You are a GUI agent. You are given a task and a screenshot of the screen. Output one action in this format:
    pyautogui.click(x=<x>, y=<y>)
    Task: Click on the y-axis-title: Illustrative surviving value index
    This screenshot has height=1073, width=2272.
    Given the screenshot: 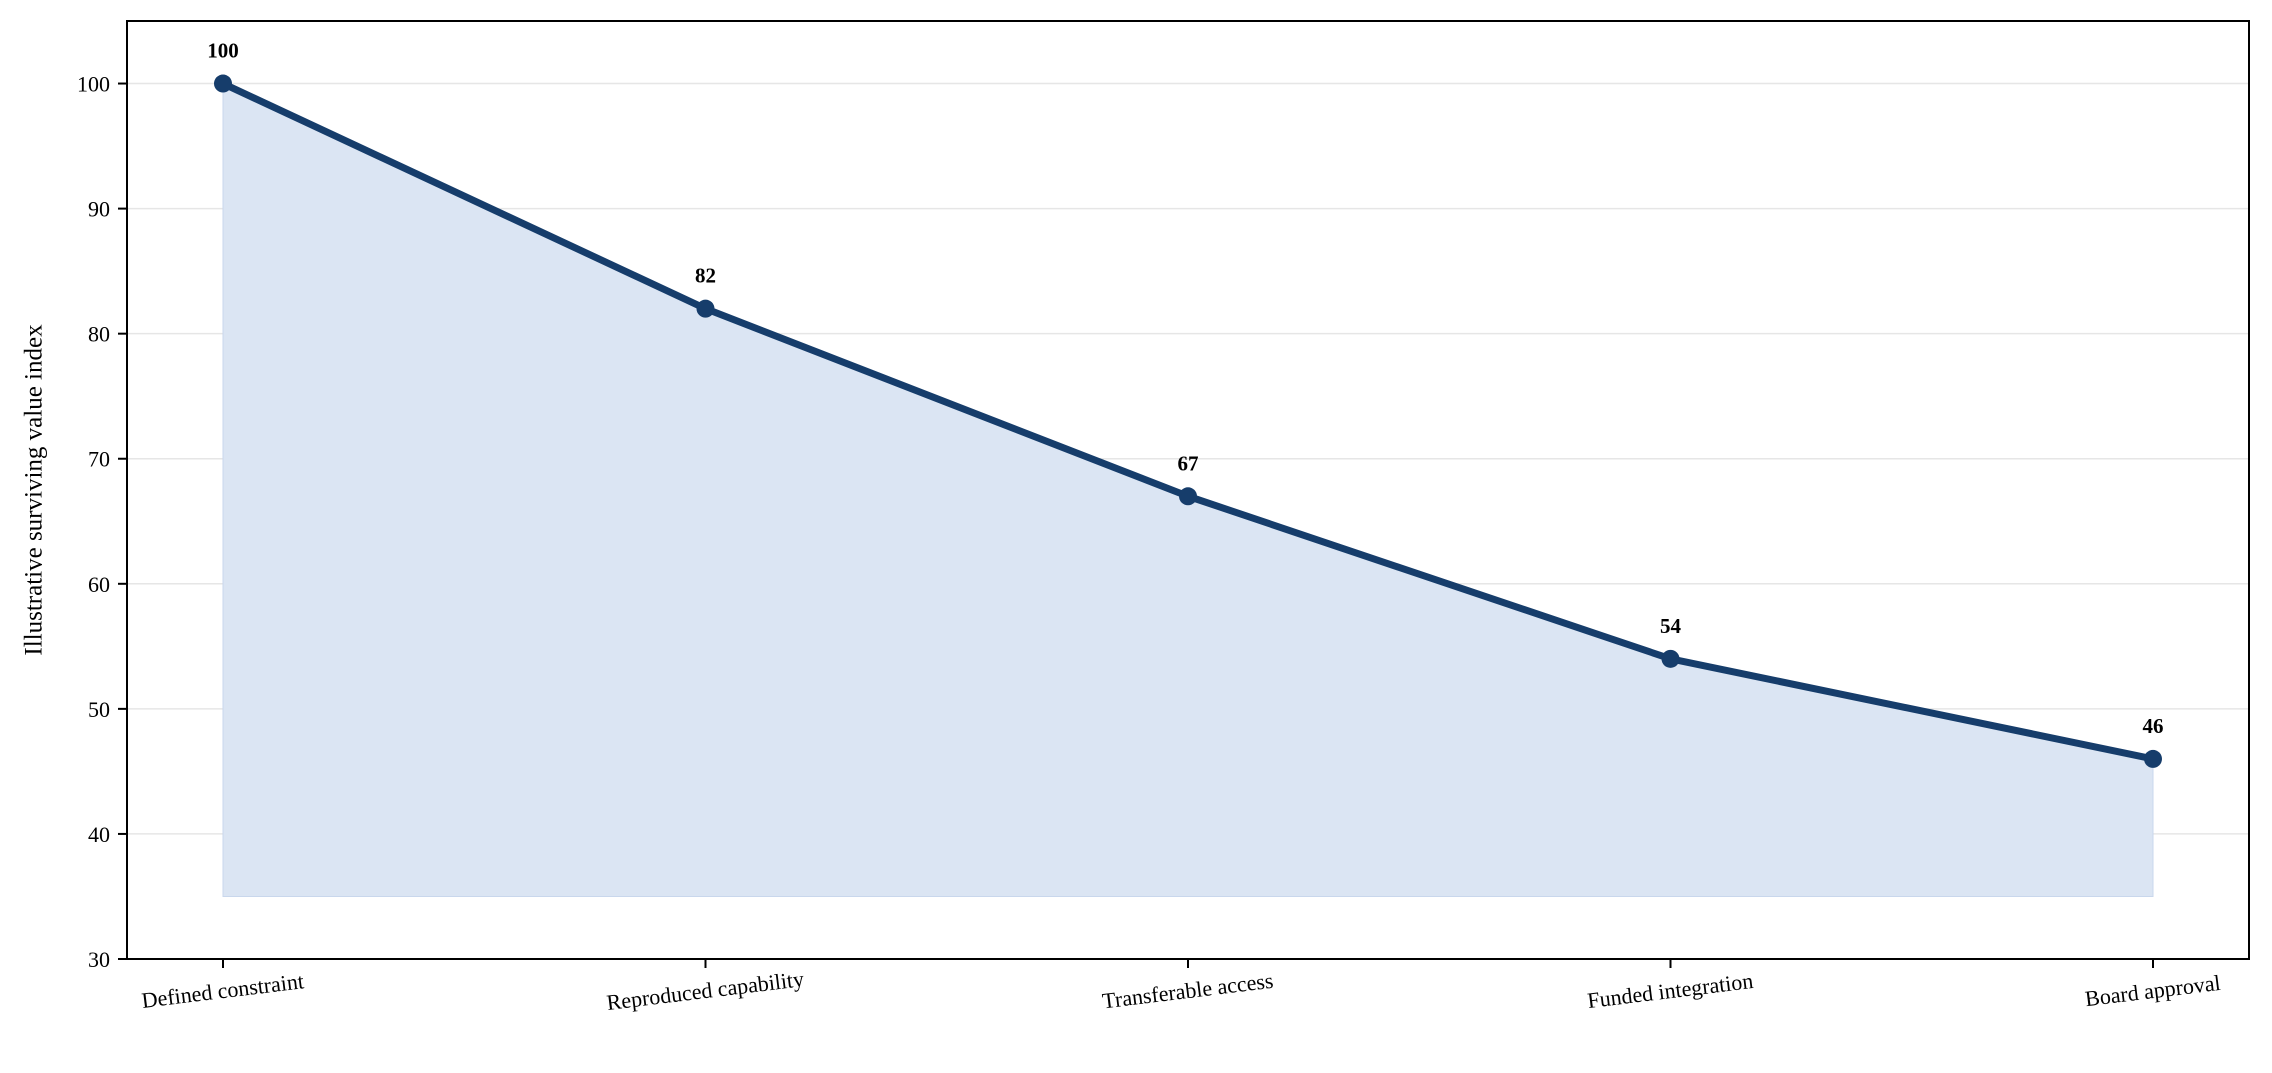 What is the action you would take?
    pyautogui.click(x=34, y=490)
    